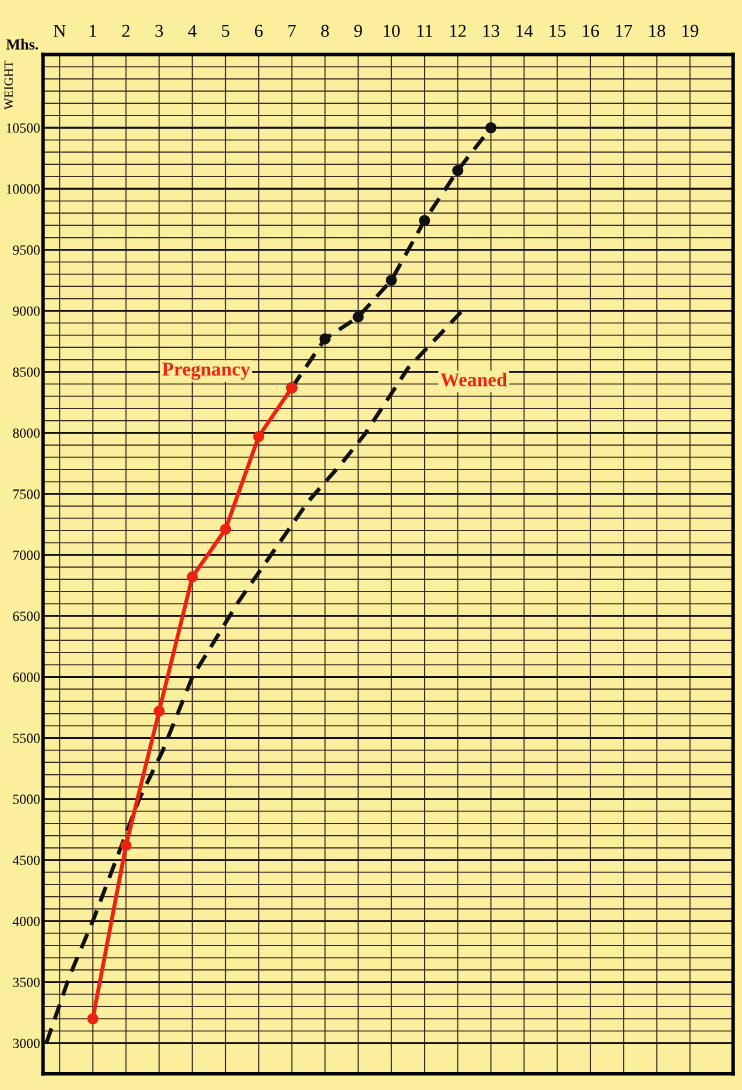 This screenshot has width=742, height=1090. I want to click on y-tick-label: 6000, so click(26, 677).